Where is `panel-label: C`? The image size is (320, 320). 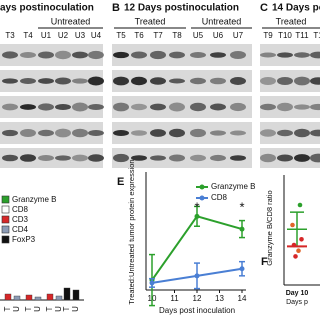
panel-label: C is located at coordinates (264, 8).